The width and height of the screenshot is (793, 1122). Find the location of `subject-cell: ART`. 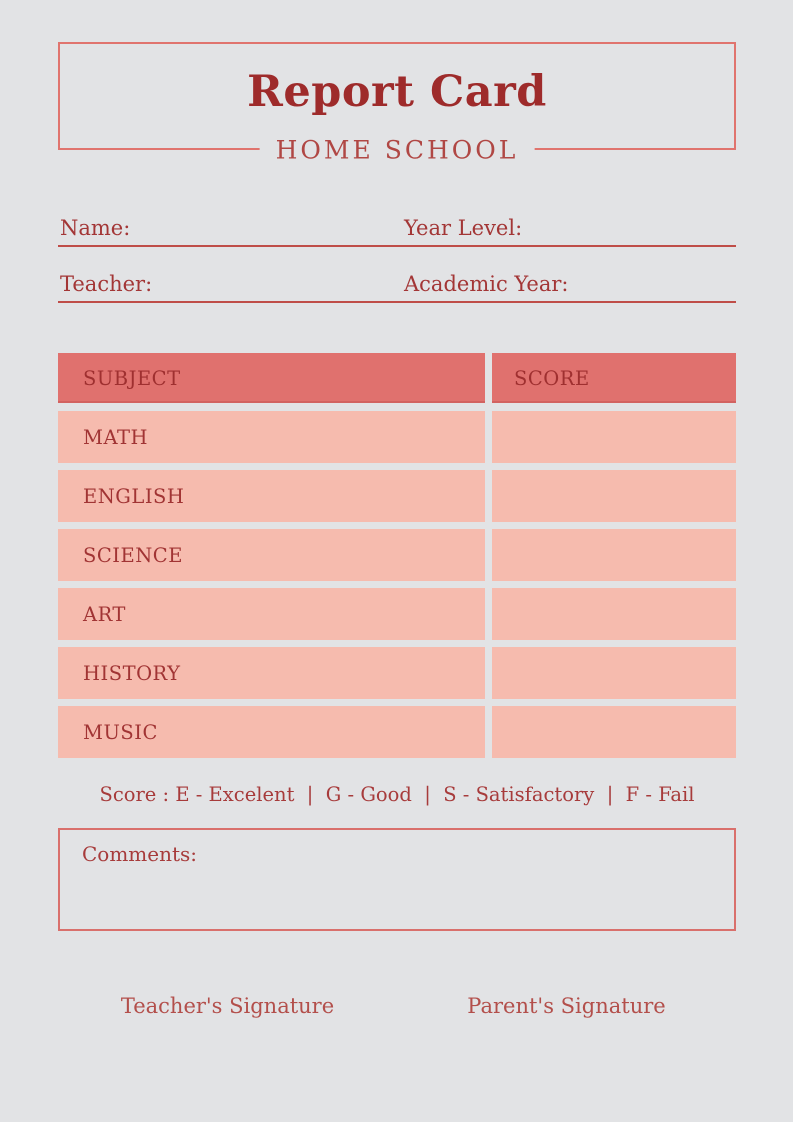

subject-cell: ART is located at coordinates (271, 614).